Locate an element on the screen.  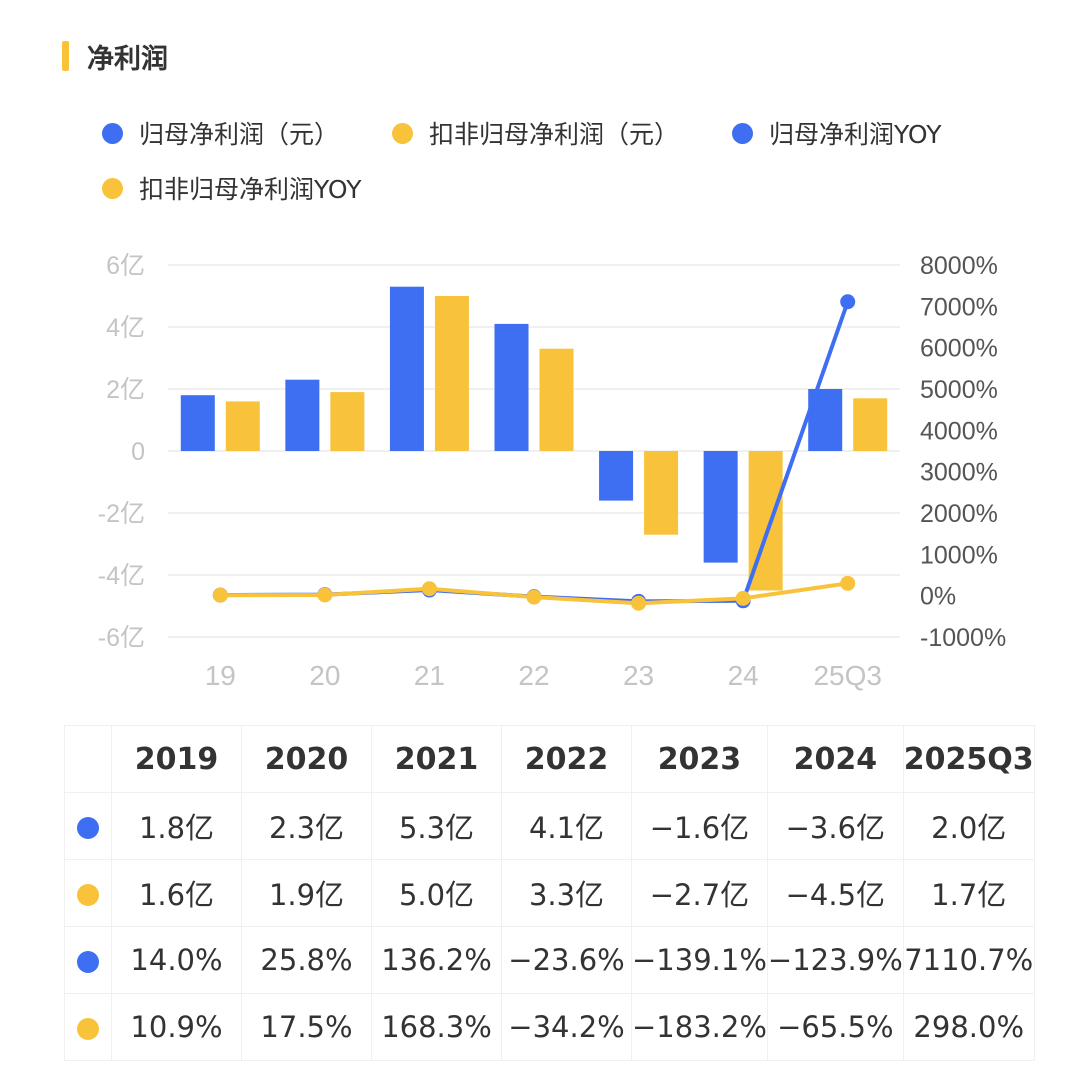
table-header-cell: 2019 is located at coordinates (176, 759).